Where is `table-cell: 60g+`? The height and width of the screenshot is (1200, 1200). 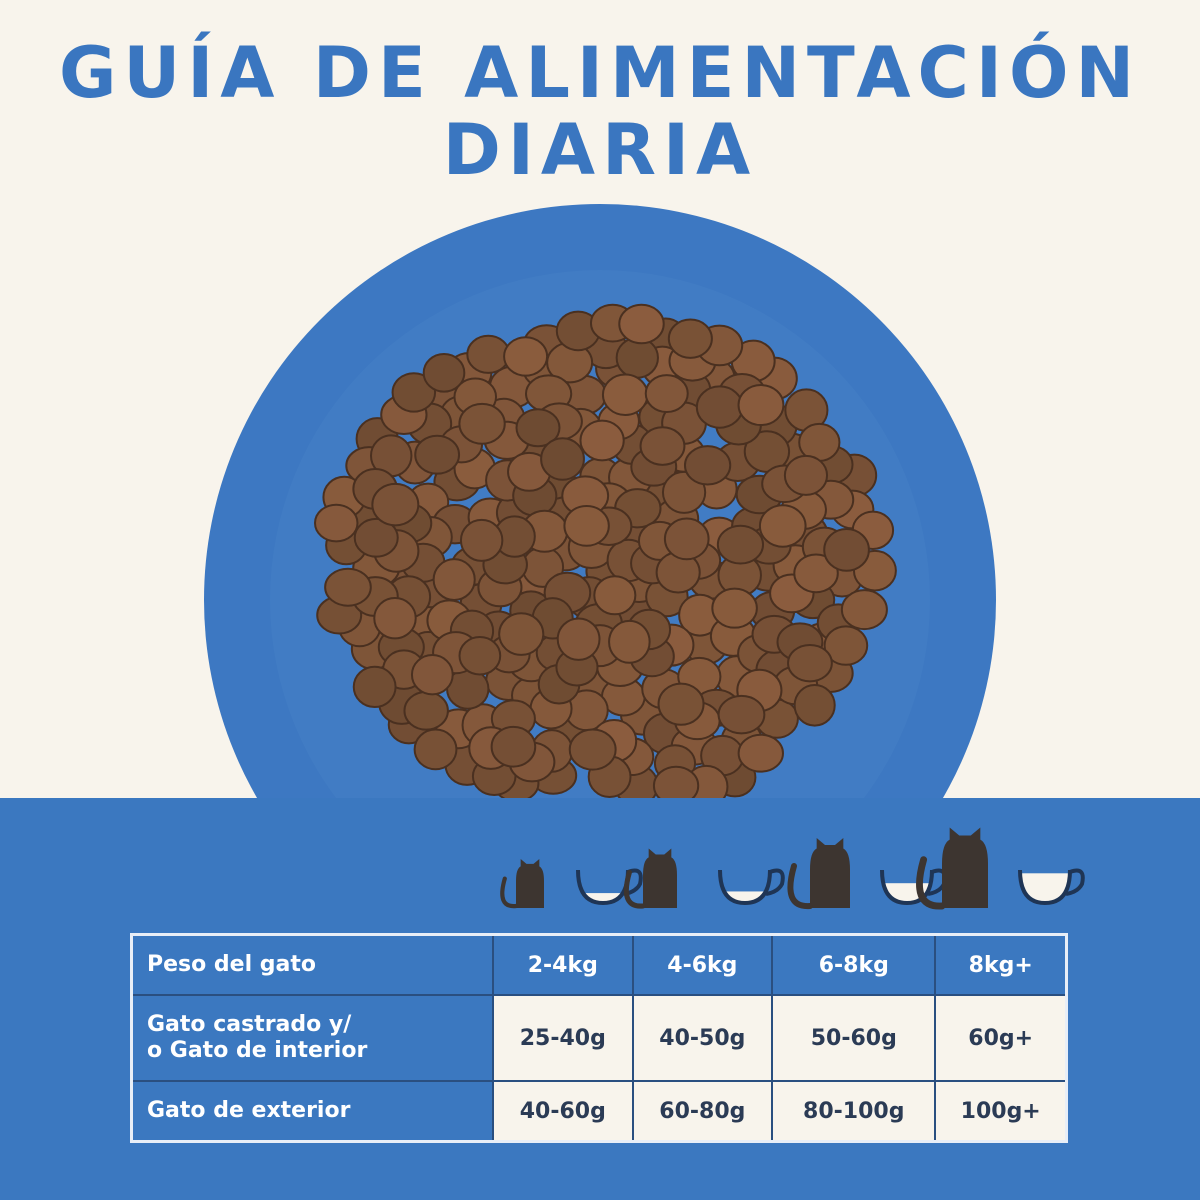 table-cell: 60g+ is located at coordinates (1001, 1038).